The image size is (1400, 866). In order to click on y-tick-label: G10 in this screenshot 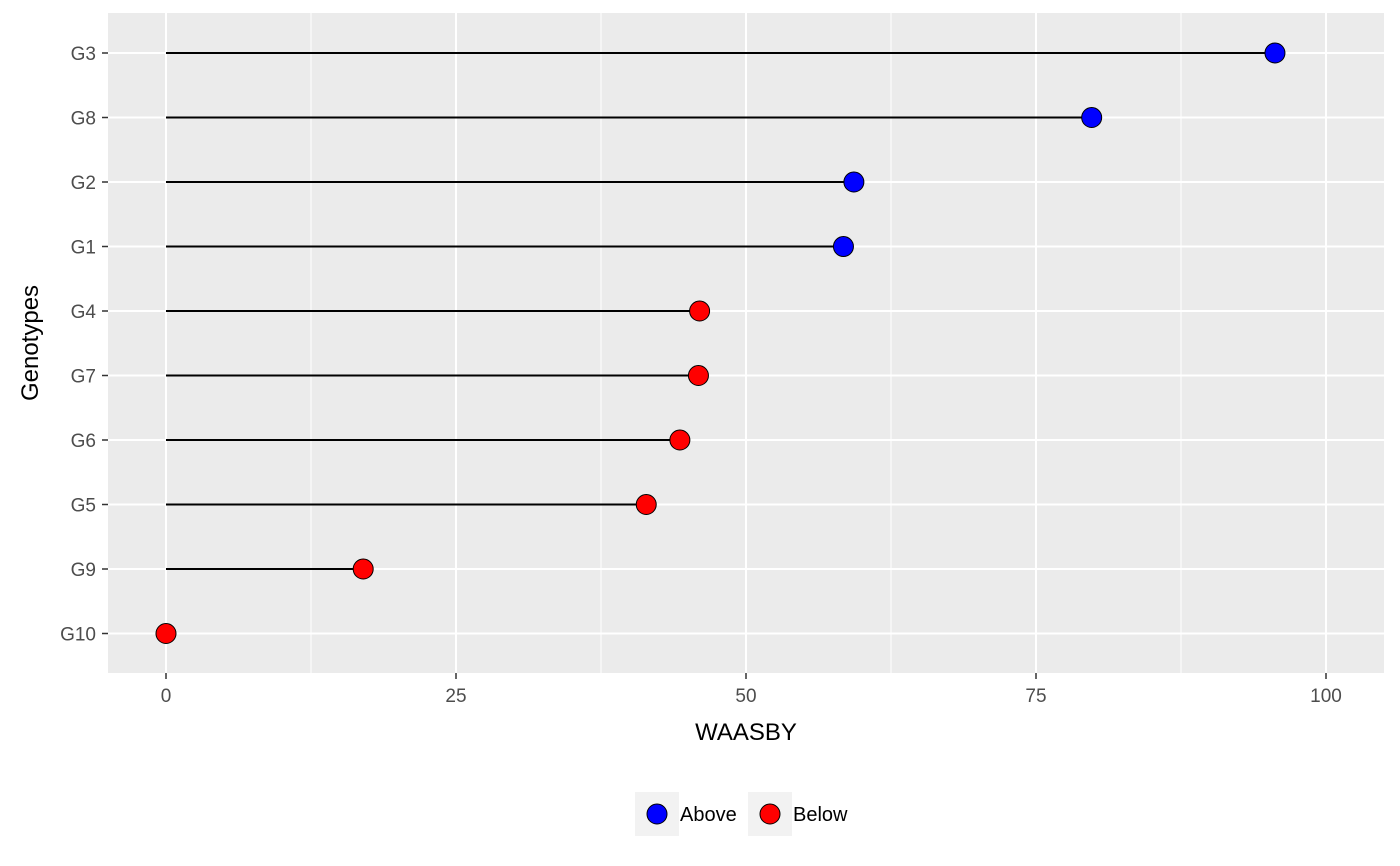, I will do `click(78, 635)`.